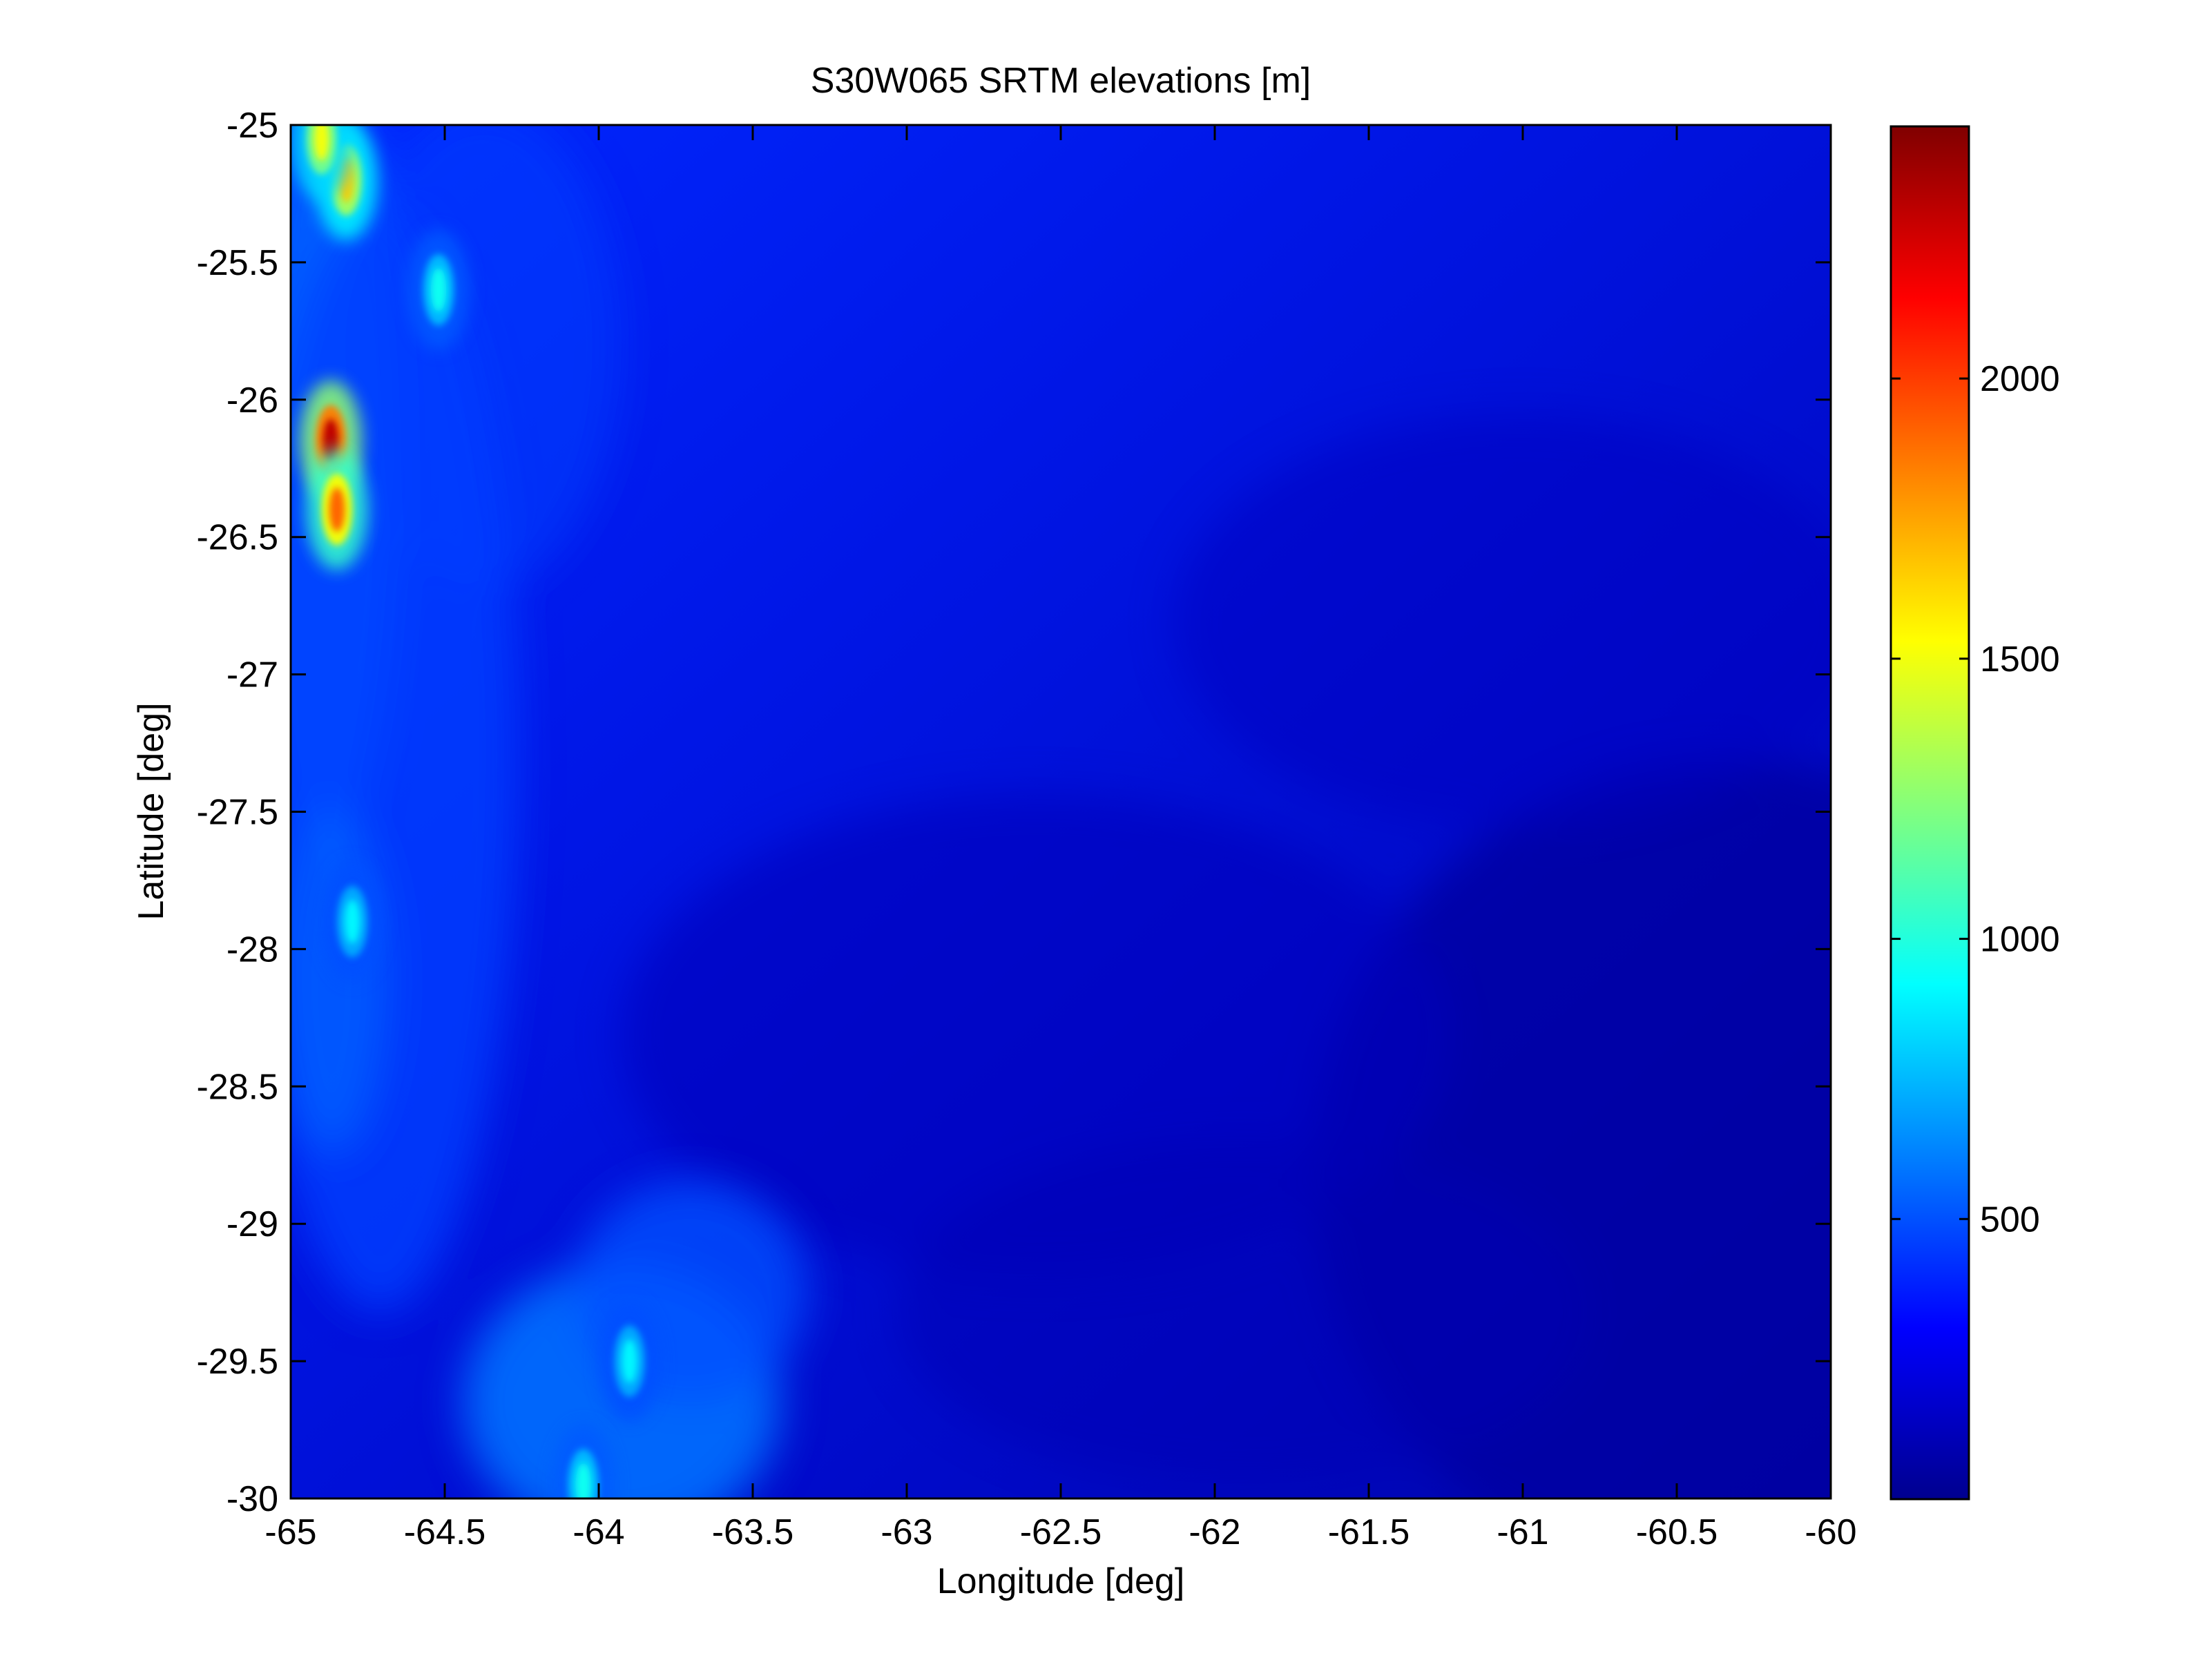 The width and height of the screenshot is (2212, 1658). What do you see at coordinates (237, 538) in the screenshot?
I see `y-tick-label: -26.5` at bounding box center [237, 538].